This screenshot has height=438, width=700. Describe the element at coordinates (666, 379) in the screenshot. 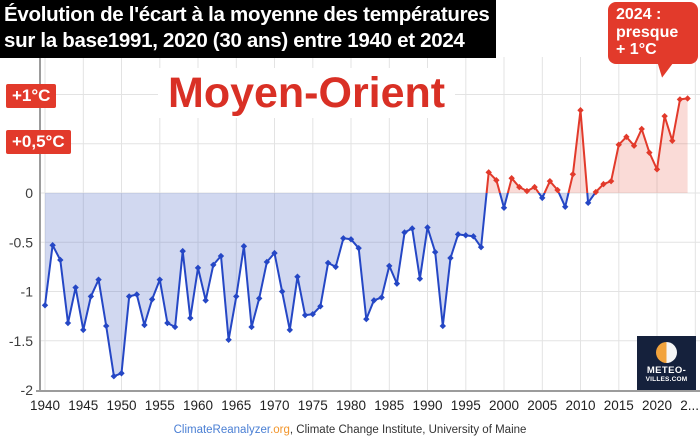

I see `logo-text-line2: VILLES.COM` at that location.